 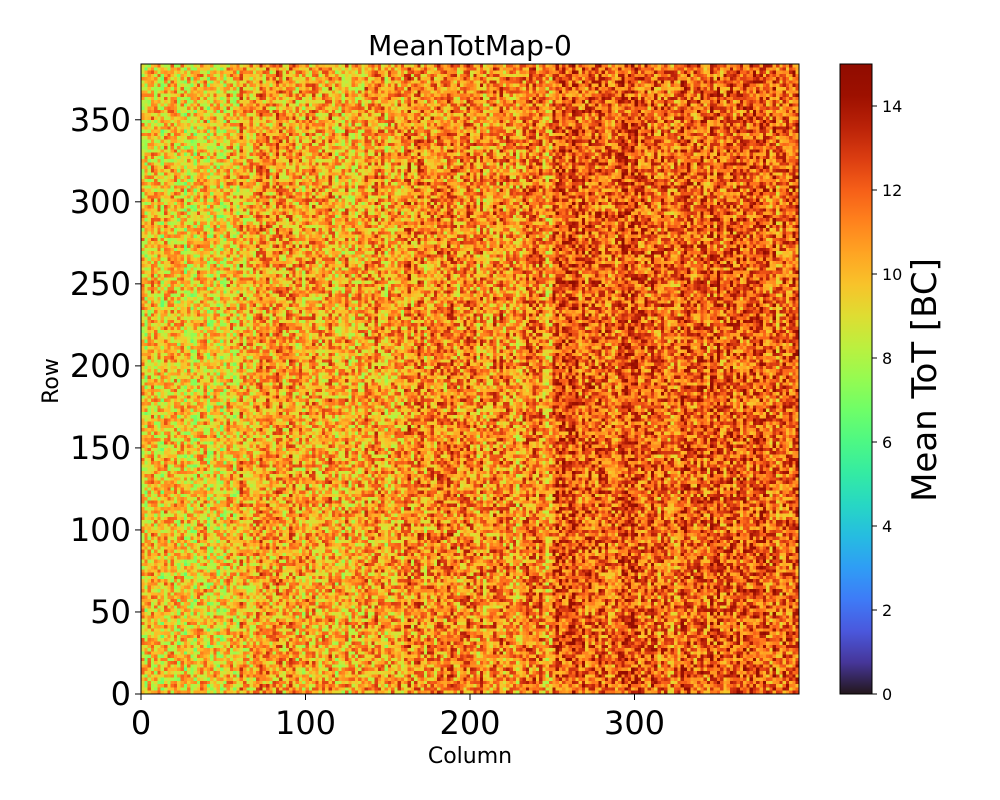 What do you see at coordinates (856, 379) in the screenshot?
I see `colorbar` at bounding box center [856, 379].